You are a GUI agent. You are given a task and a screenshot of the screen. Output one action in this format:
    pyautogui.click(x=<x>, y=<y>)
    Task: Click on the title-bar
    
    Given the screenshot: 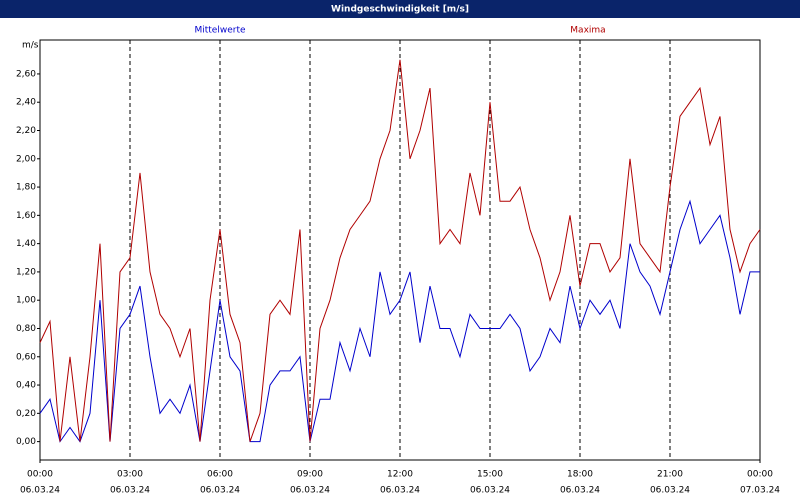 What is the action you would take?
    pyautogui.click(x=400, y=9)
    